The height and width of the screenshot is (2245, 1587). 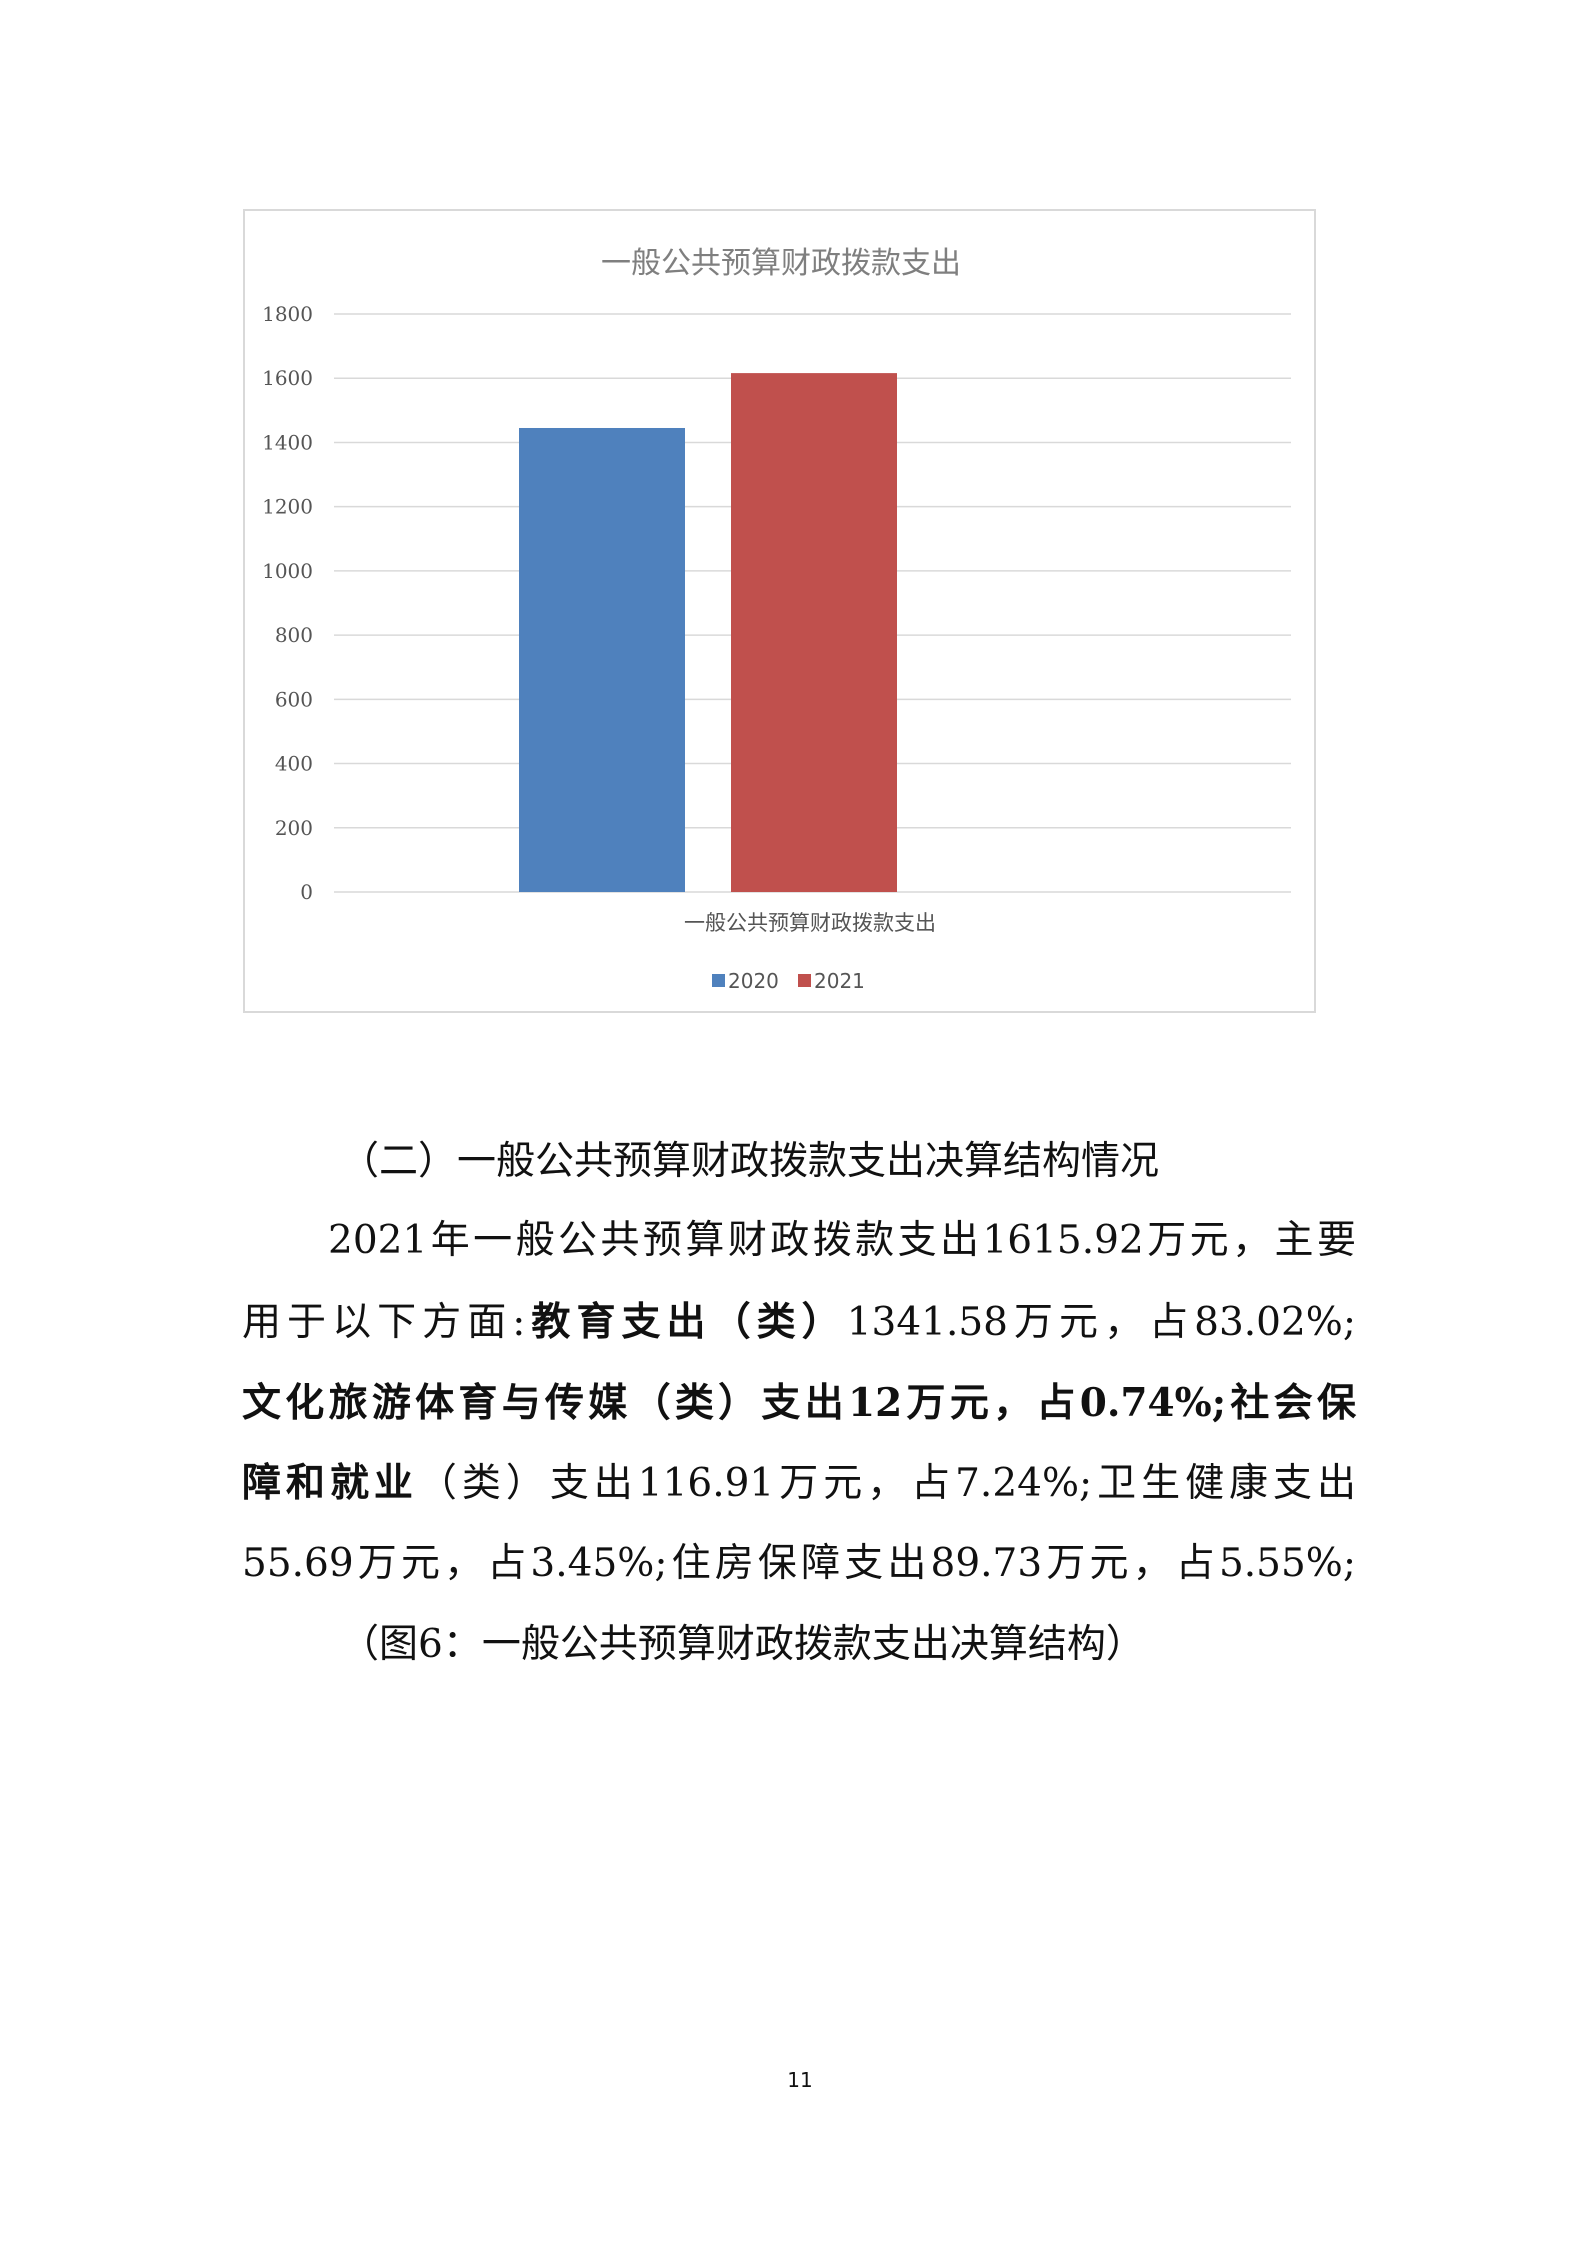 I want to click on paragraph-line: 障和就业（类）支出116.91万元，占7.24%;卫生健康支出, so click(x=799, y=1483).